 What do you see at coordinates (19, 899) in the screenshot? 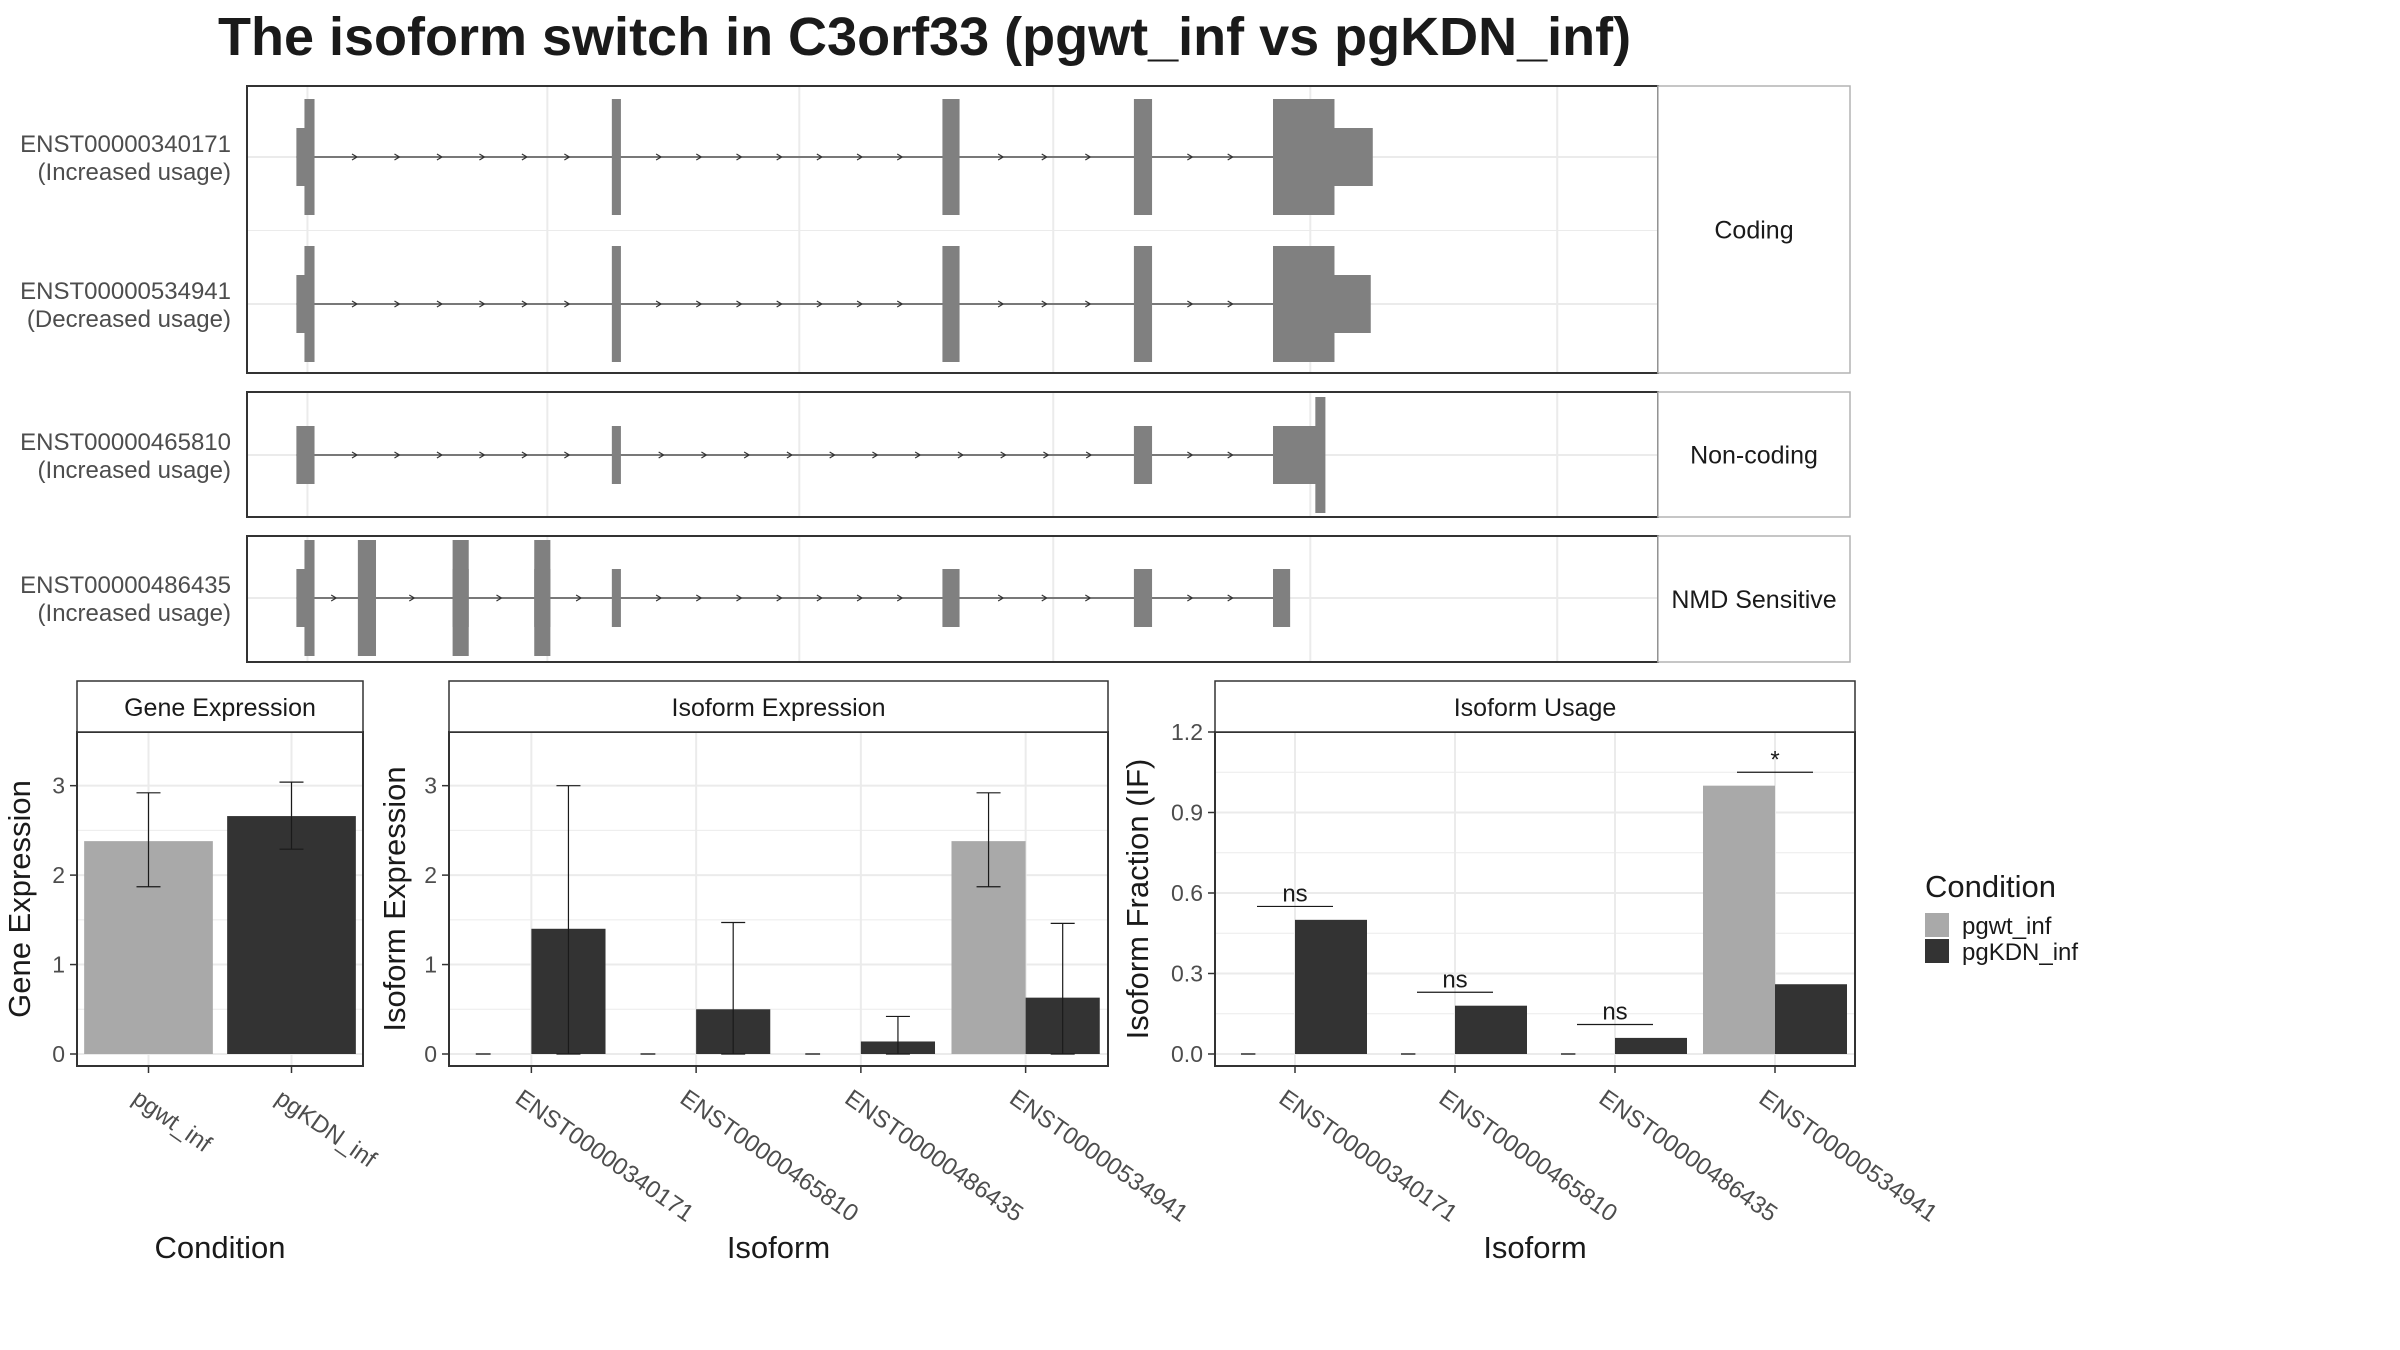
I see `y-axis-title: Gene Expression` at bounding box center [19, 899].